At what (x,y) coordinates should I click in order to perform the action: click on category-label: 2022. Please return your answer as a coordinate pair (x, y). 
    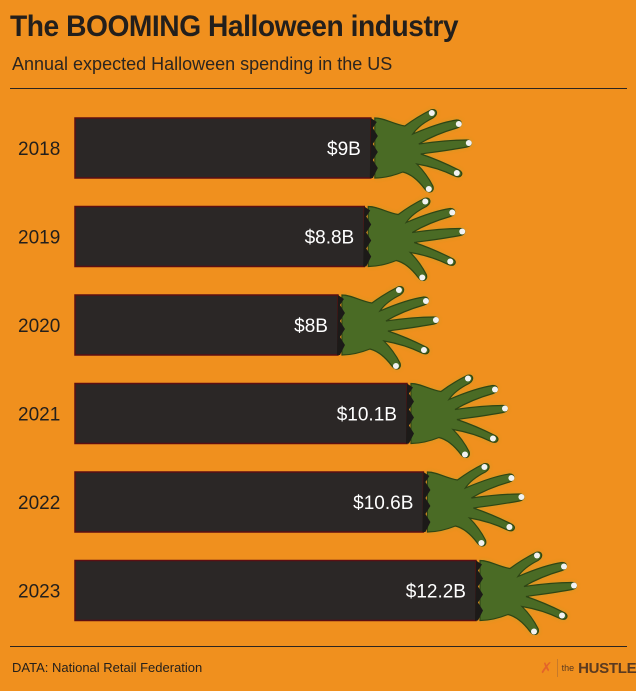
    Looking at the image, I should click on (39, 503).